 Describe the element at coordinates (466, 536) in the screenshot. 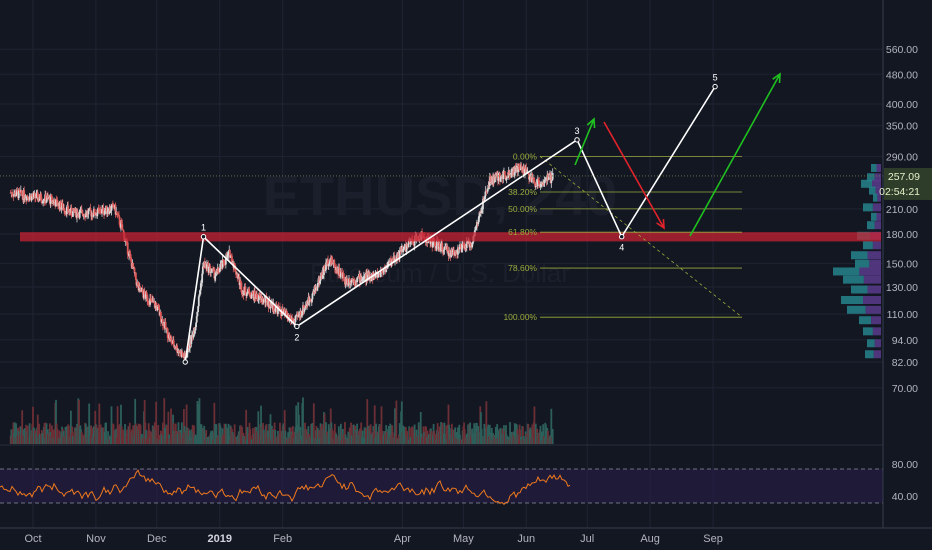

I see `time-axis: Oct Nov Dec 2019 Feb Apr May Jun Jul Aug Sep` at that location.